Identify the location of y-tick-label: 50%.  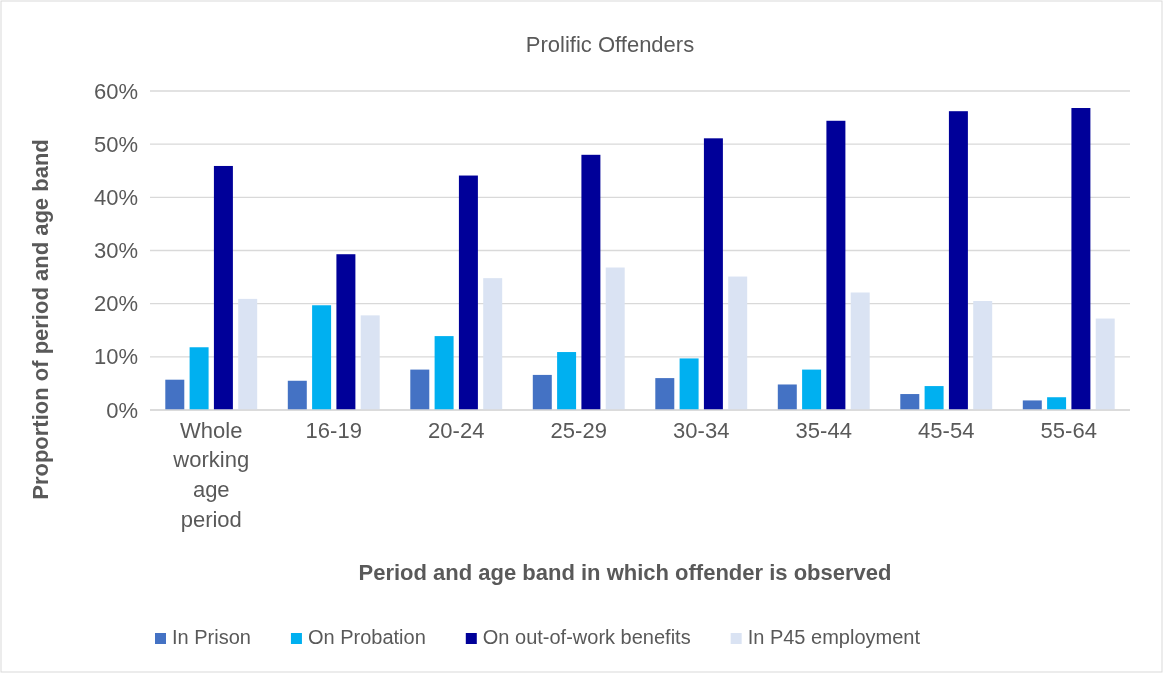
(115, 144).